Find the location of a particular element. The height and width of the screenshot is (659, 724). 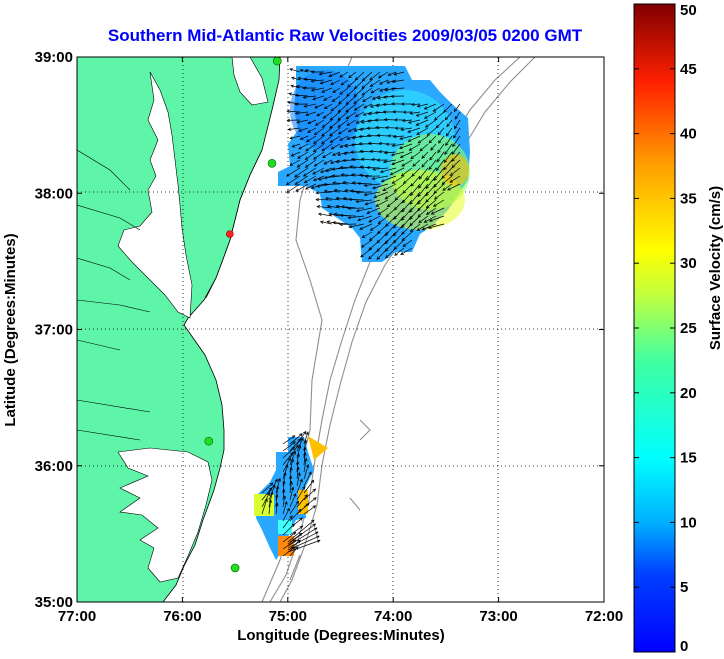

colorbar-tick-label: 10 is located at coordinates (688, 522).